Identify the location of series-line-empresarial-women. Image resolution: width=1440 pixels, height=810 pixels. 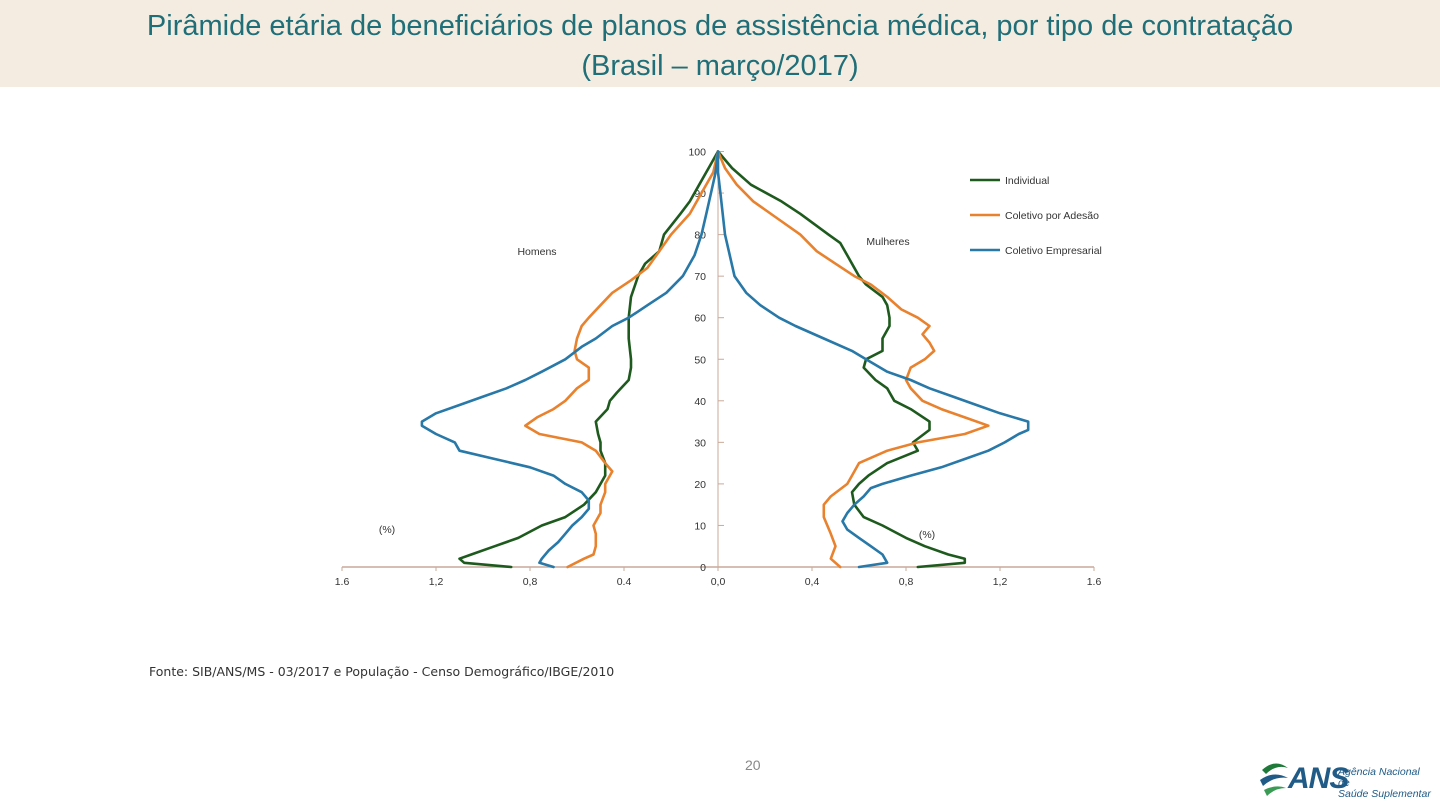
(873, 359).